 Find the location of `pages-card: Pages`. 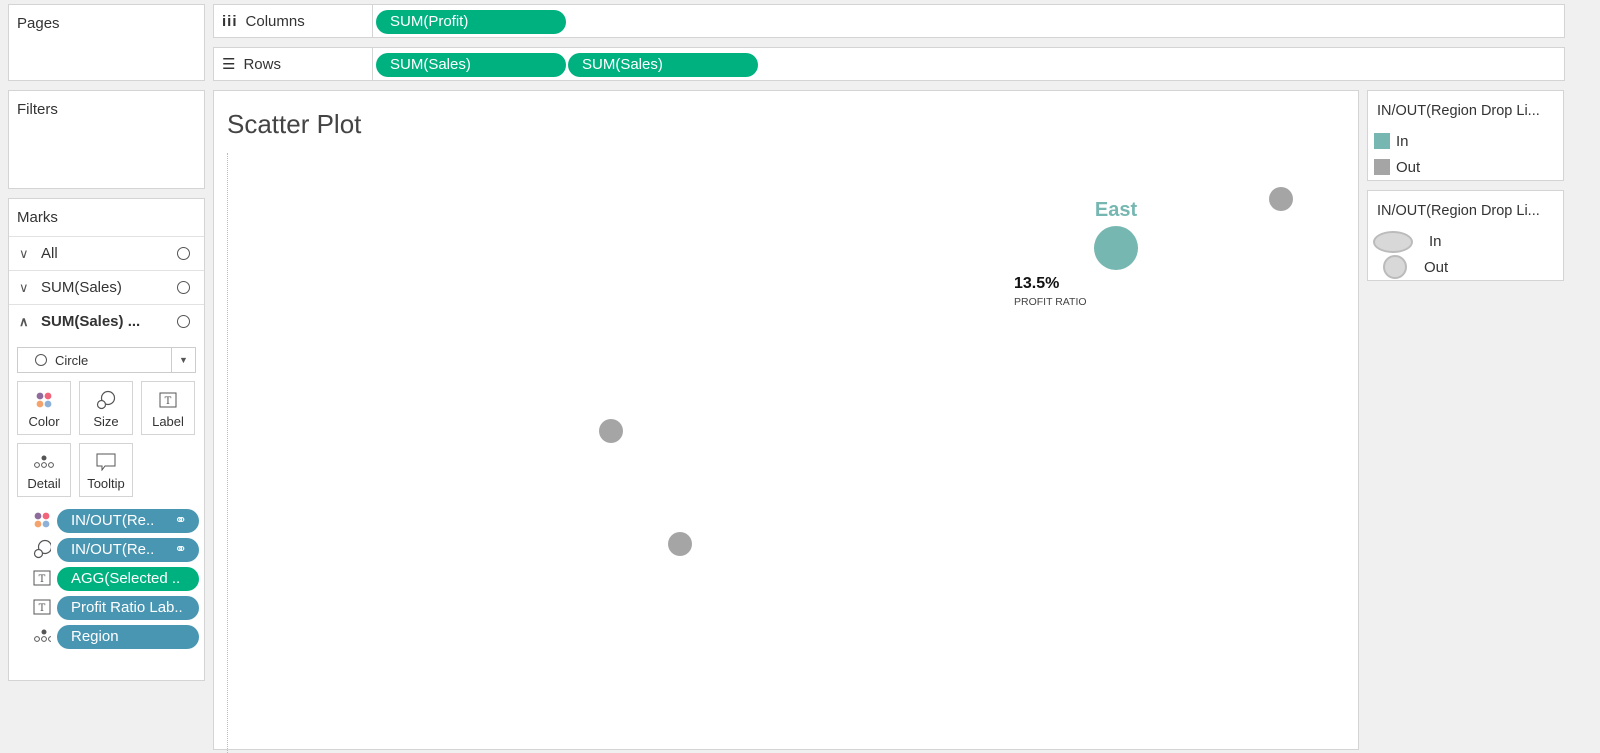

pages-card: Pages is located at coordinates (106, 42).